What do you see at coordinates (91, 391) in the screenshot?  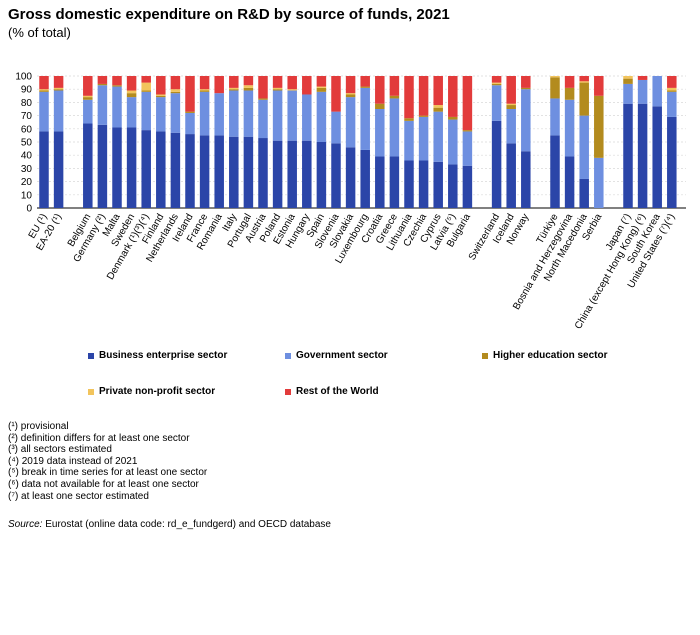 I see `legend-swatch-private-non-profit` at bounding box center [91, 391].